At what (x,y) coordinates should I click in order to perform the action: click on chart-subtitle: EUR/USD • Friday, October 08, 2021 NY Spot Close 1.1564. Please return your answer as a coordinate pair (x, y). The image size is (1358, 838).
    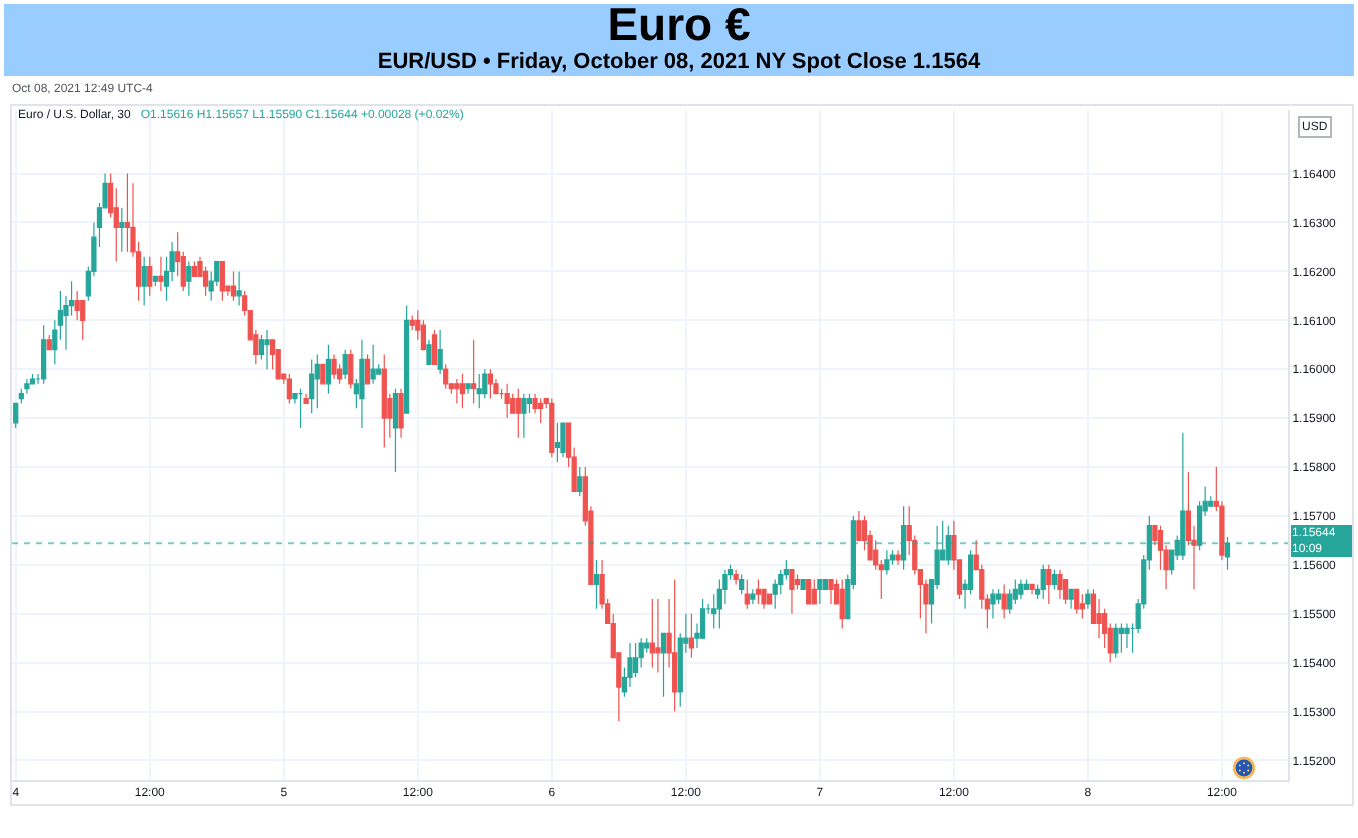
    Looking at the image, I should click on (679, 62).